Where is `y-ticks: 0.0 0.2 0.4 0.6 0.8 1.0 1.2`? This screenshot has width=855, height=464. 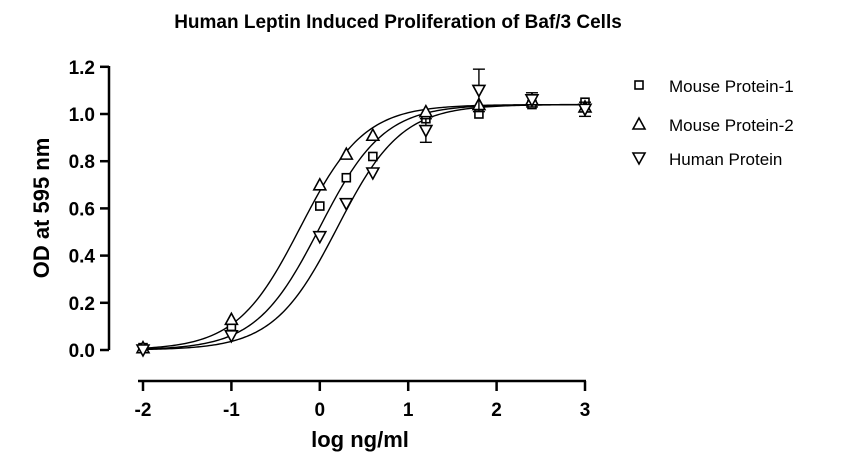 y-ticks: 0.0 0.2 0.4 0.6 0.8 1.0 1.2 is located at coordinates (89, 210).